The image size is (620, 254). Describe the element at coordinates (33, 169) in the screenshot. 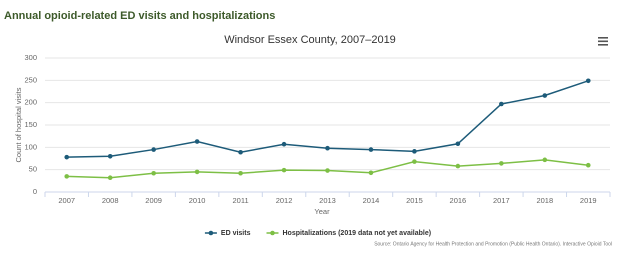

I see `y-tick-label: 50` at that location.